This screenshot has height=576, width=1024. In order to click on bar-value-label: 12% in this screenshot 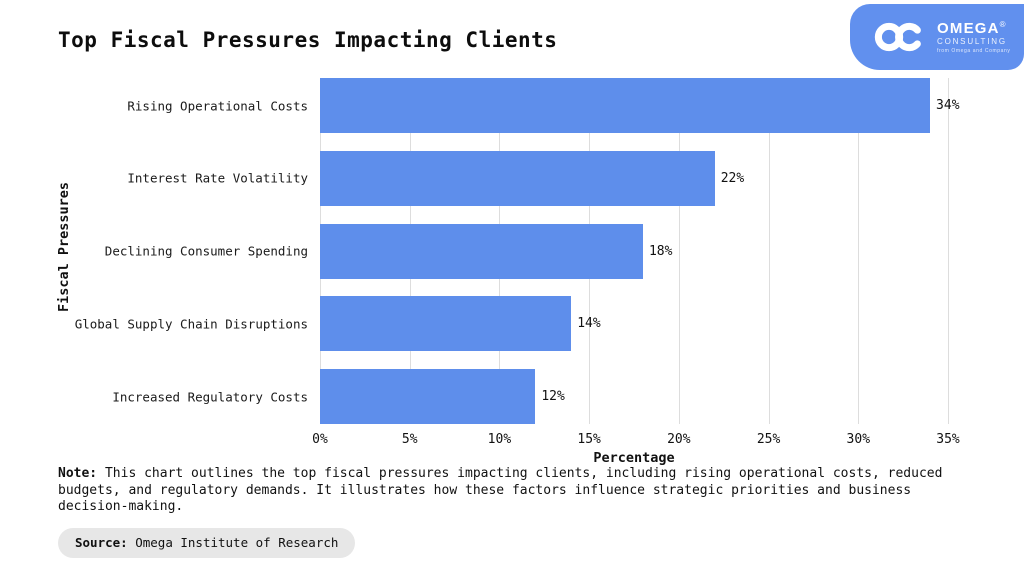, I will do `click(553, 396)`.